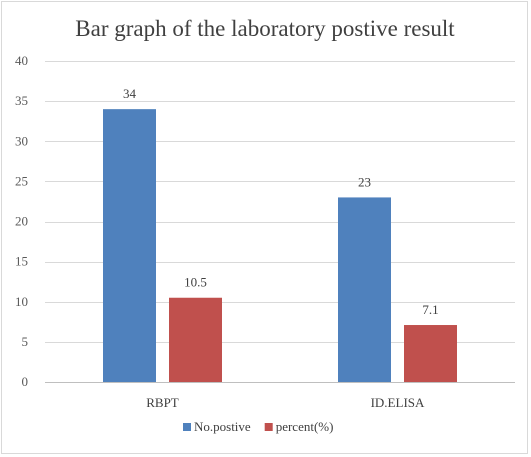 The height and width of the screenshot is (457, 531). Describe the element at coordinates (21, 301) in the screenshot. I see `y-tick-label: 10` at that location.